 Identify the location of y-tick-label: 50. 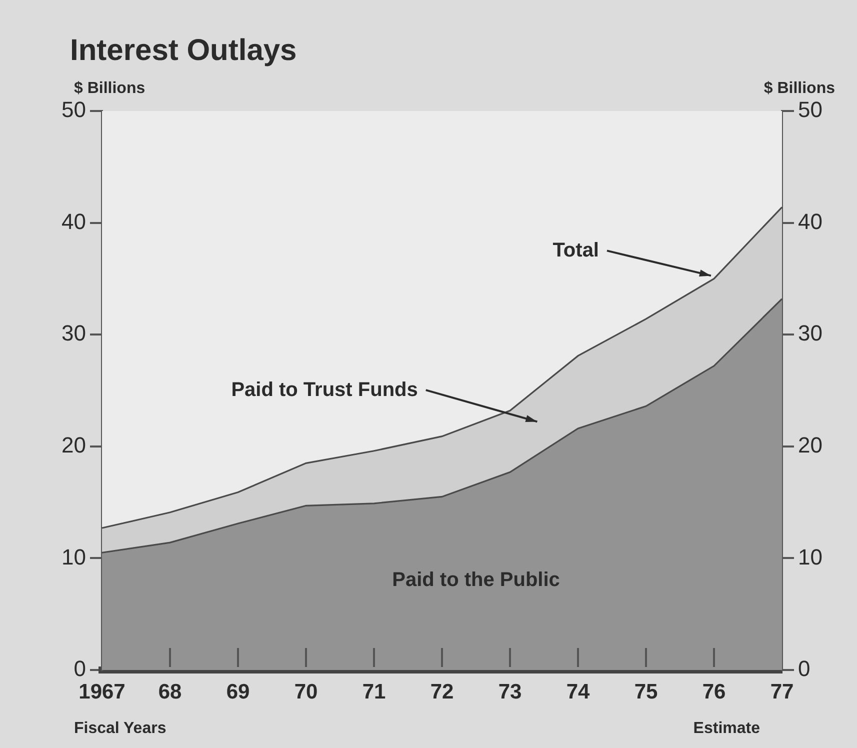
(74, 109).